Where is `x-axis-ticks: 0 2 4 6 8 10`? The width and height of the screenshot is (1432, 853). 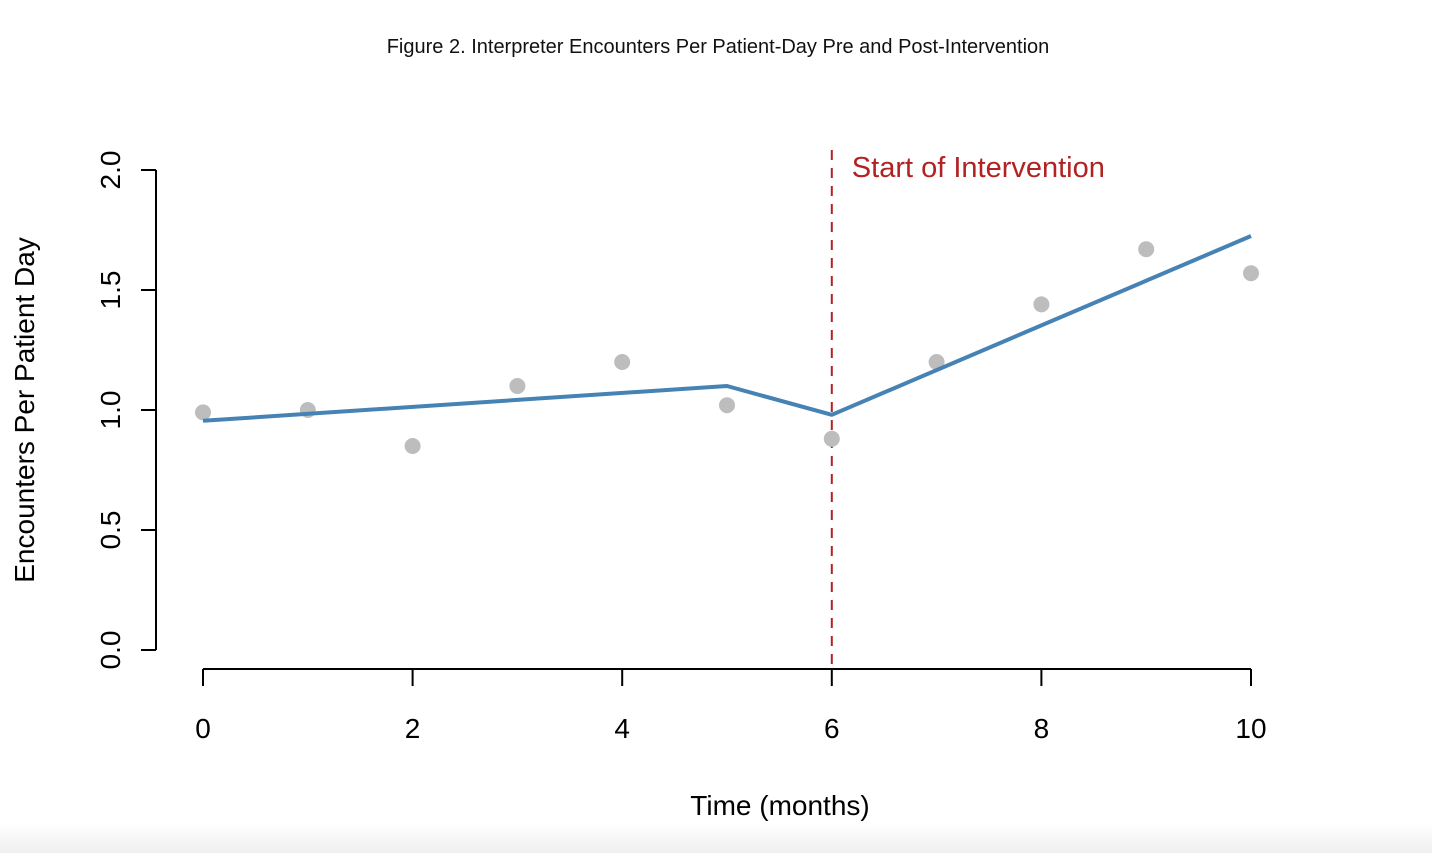
x-axis-ticks: 0 2 4 6 8 10 is located at coordinates (731, 706).